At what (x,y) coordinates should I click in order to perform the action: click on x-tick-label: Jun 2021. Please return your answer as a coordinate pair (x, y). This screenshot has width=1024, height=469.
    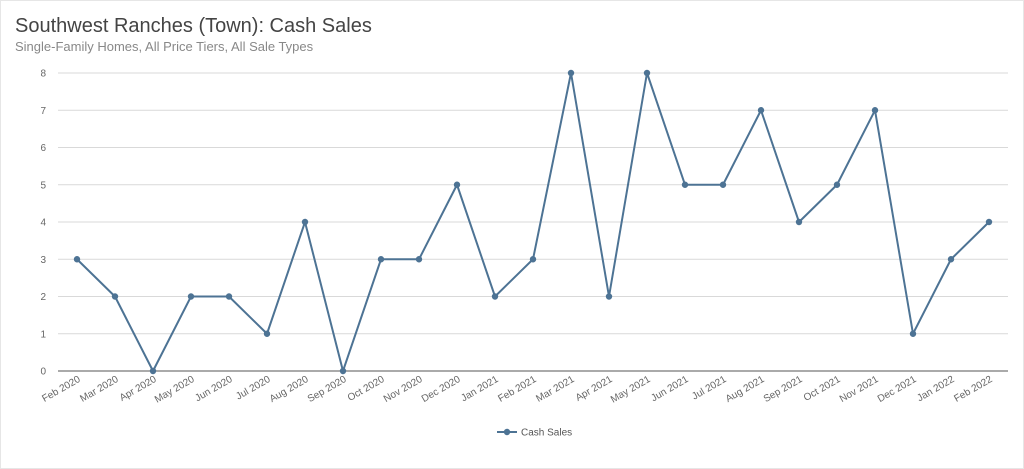
    Looking at the image, I should click on (670, 389).